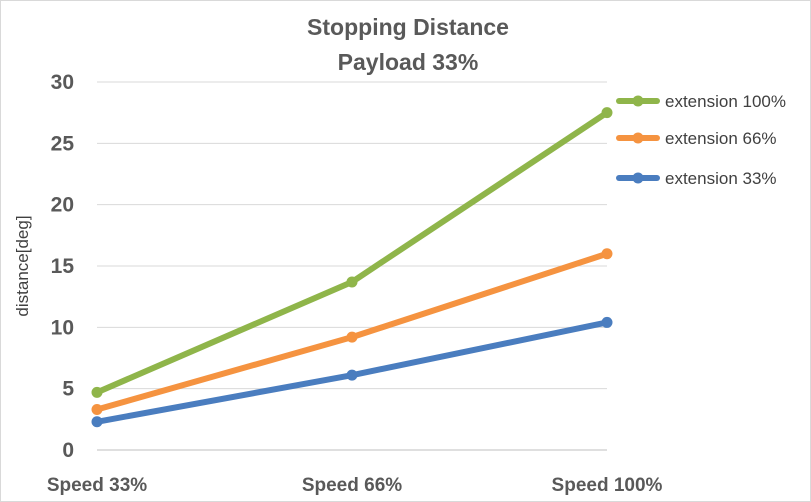 The height and width of the screenshot is (502, 811). What do you see at coordinates (62, 205) in the screenshot?
I see `y-tick-label: 20` at bounding box center [62, 205].